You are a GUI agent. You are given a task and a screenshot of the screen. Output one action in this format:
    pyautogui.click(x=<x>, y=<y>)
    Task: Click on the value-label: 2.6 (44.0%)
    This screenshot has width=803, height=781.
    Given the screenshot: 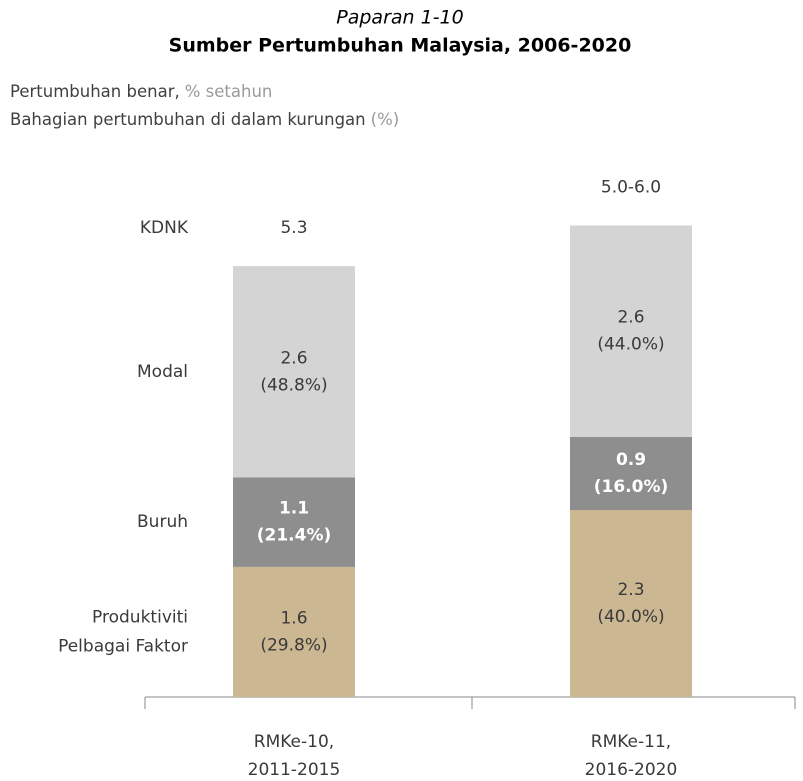 What is the action you would take?
    pyautogui.click(x=630, y=331)
    